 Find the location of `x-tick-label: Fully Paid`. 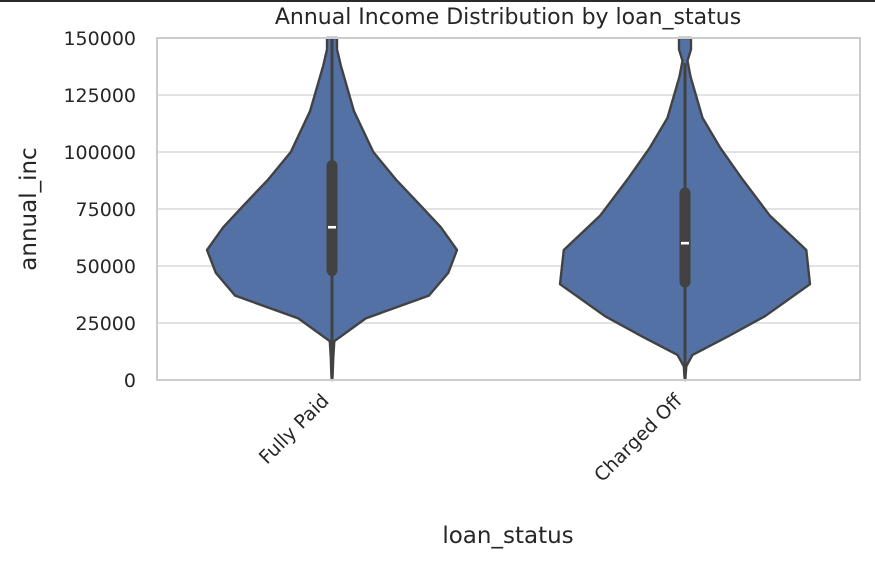

x-tick-label: Fully Paid is located at coordinates (294, 429).